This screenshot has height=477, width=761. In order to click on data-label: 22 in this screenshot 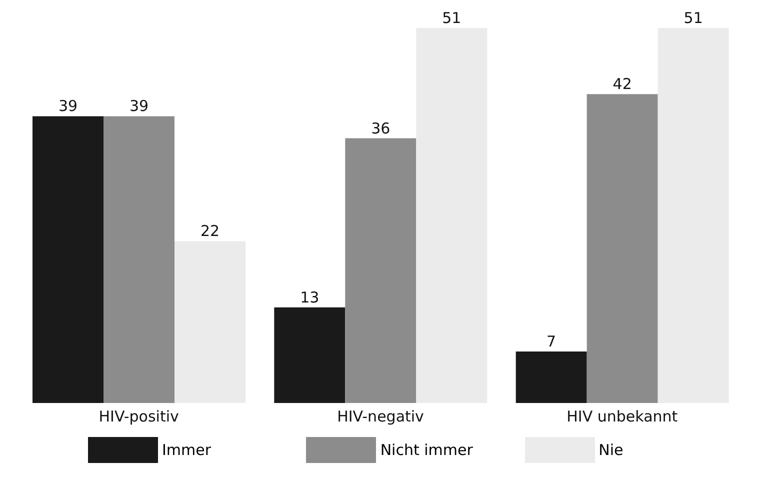, I will do `click(210, 231)`.